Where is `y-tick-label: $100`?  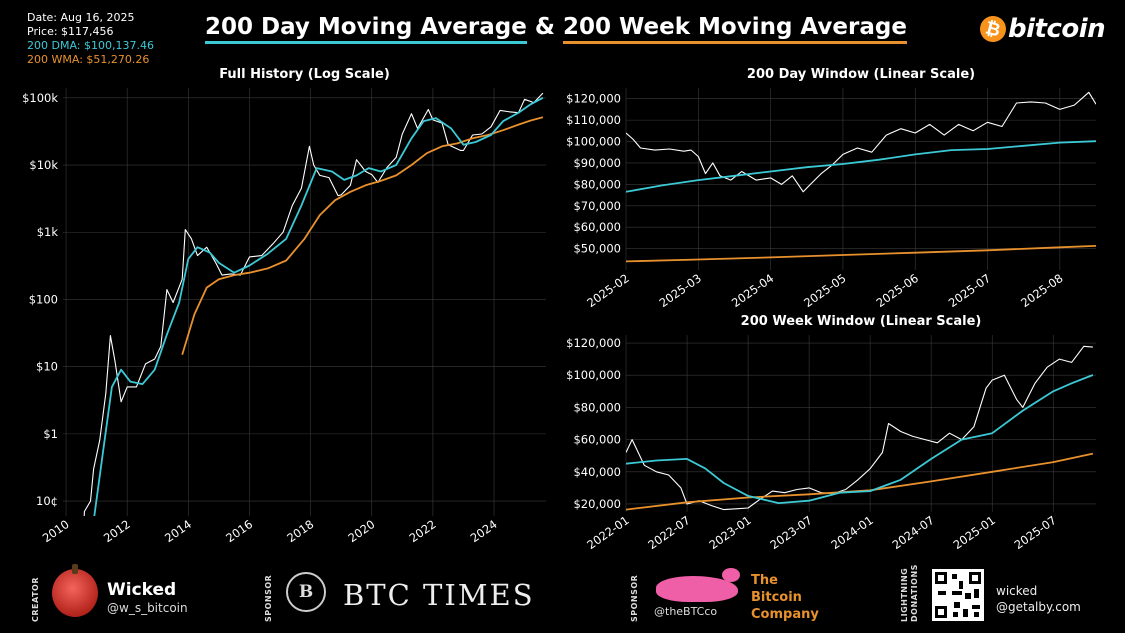 y-tick-label: $100 is located at coordinates (43, 299).